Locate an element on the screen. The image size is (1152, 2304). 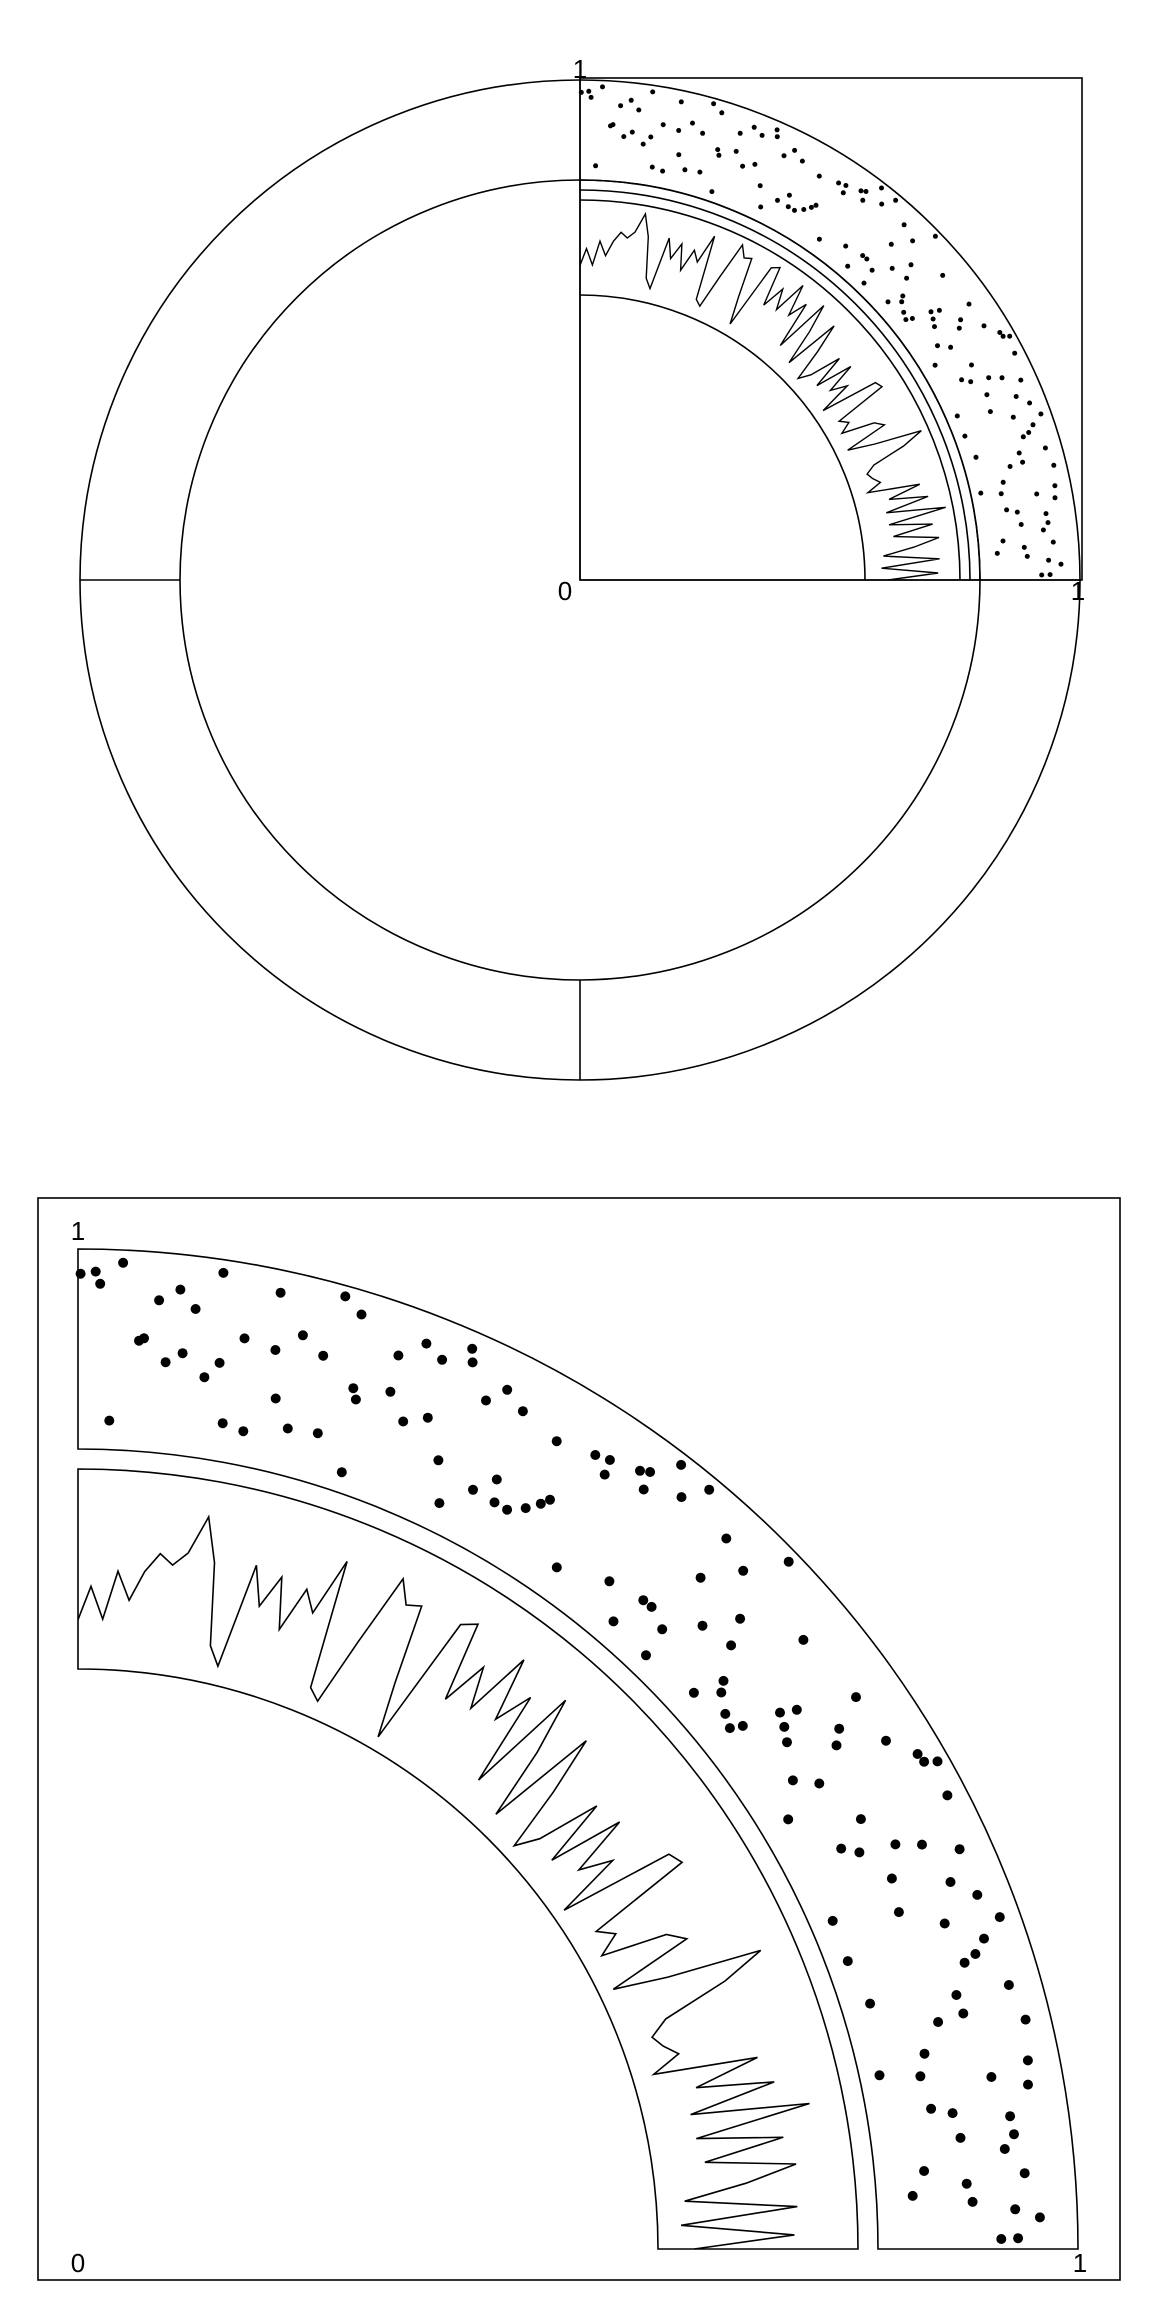
top-track-boundary-outer is located at coordinates (780, 380).